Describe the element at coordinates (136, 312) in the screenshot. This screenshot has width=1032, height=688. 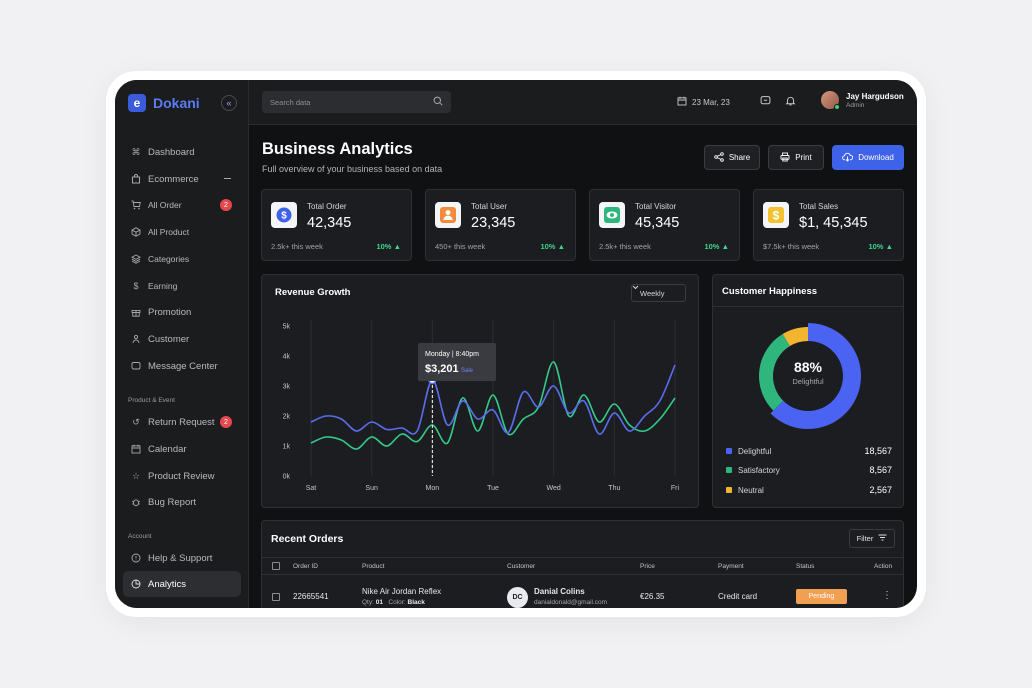
I see `gift-icon` at that location.